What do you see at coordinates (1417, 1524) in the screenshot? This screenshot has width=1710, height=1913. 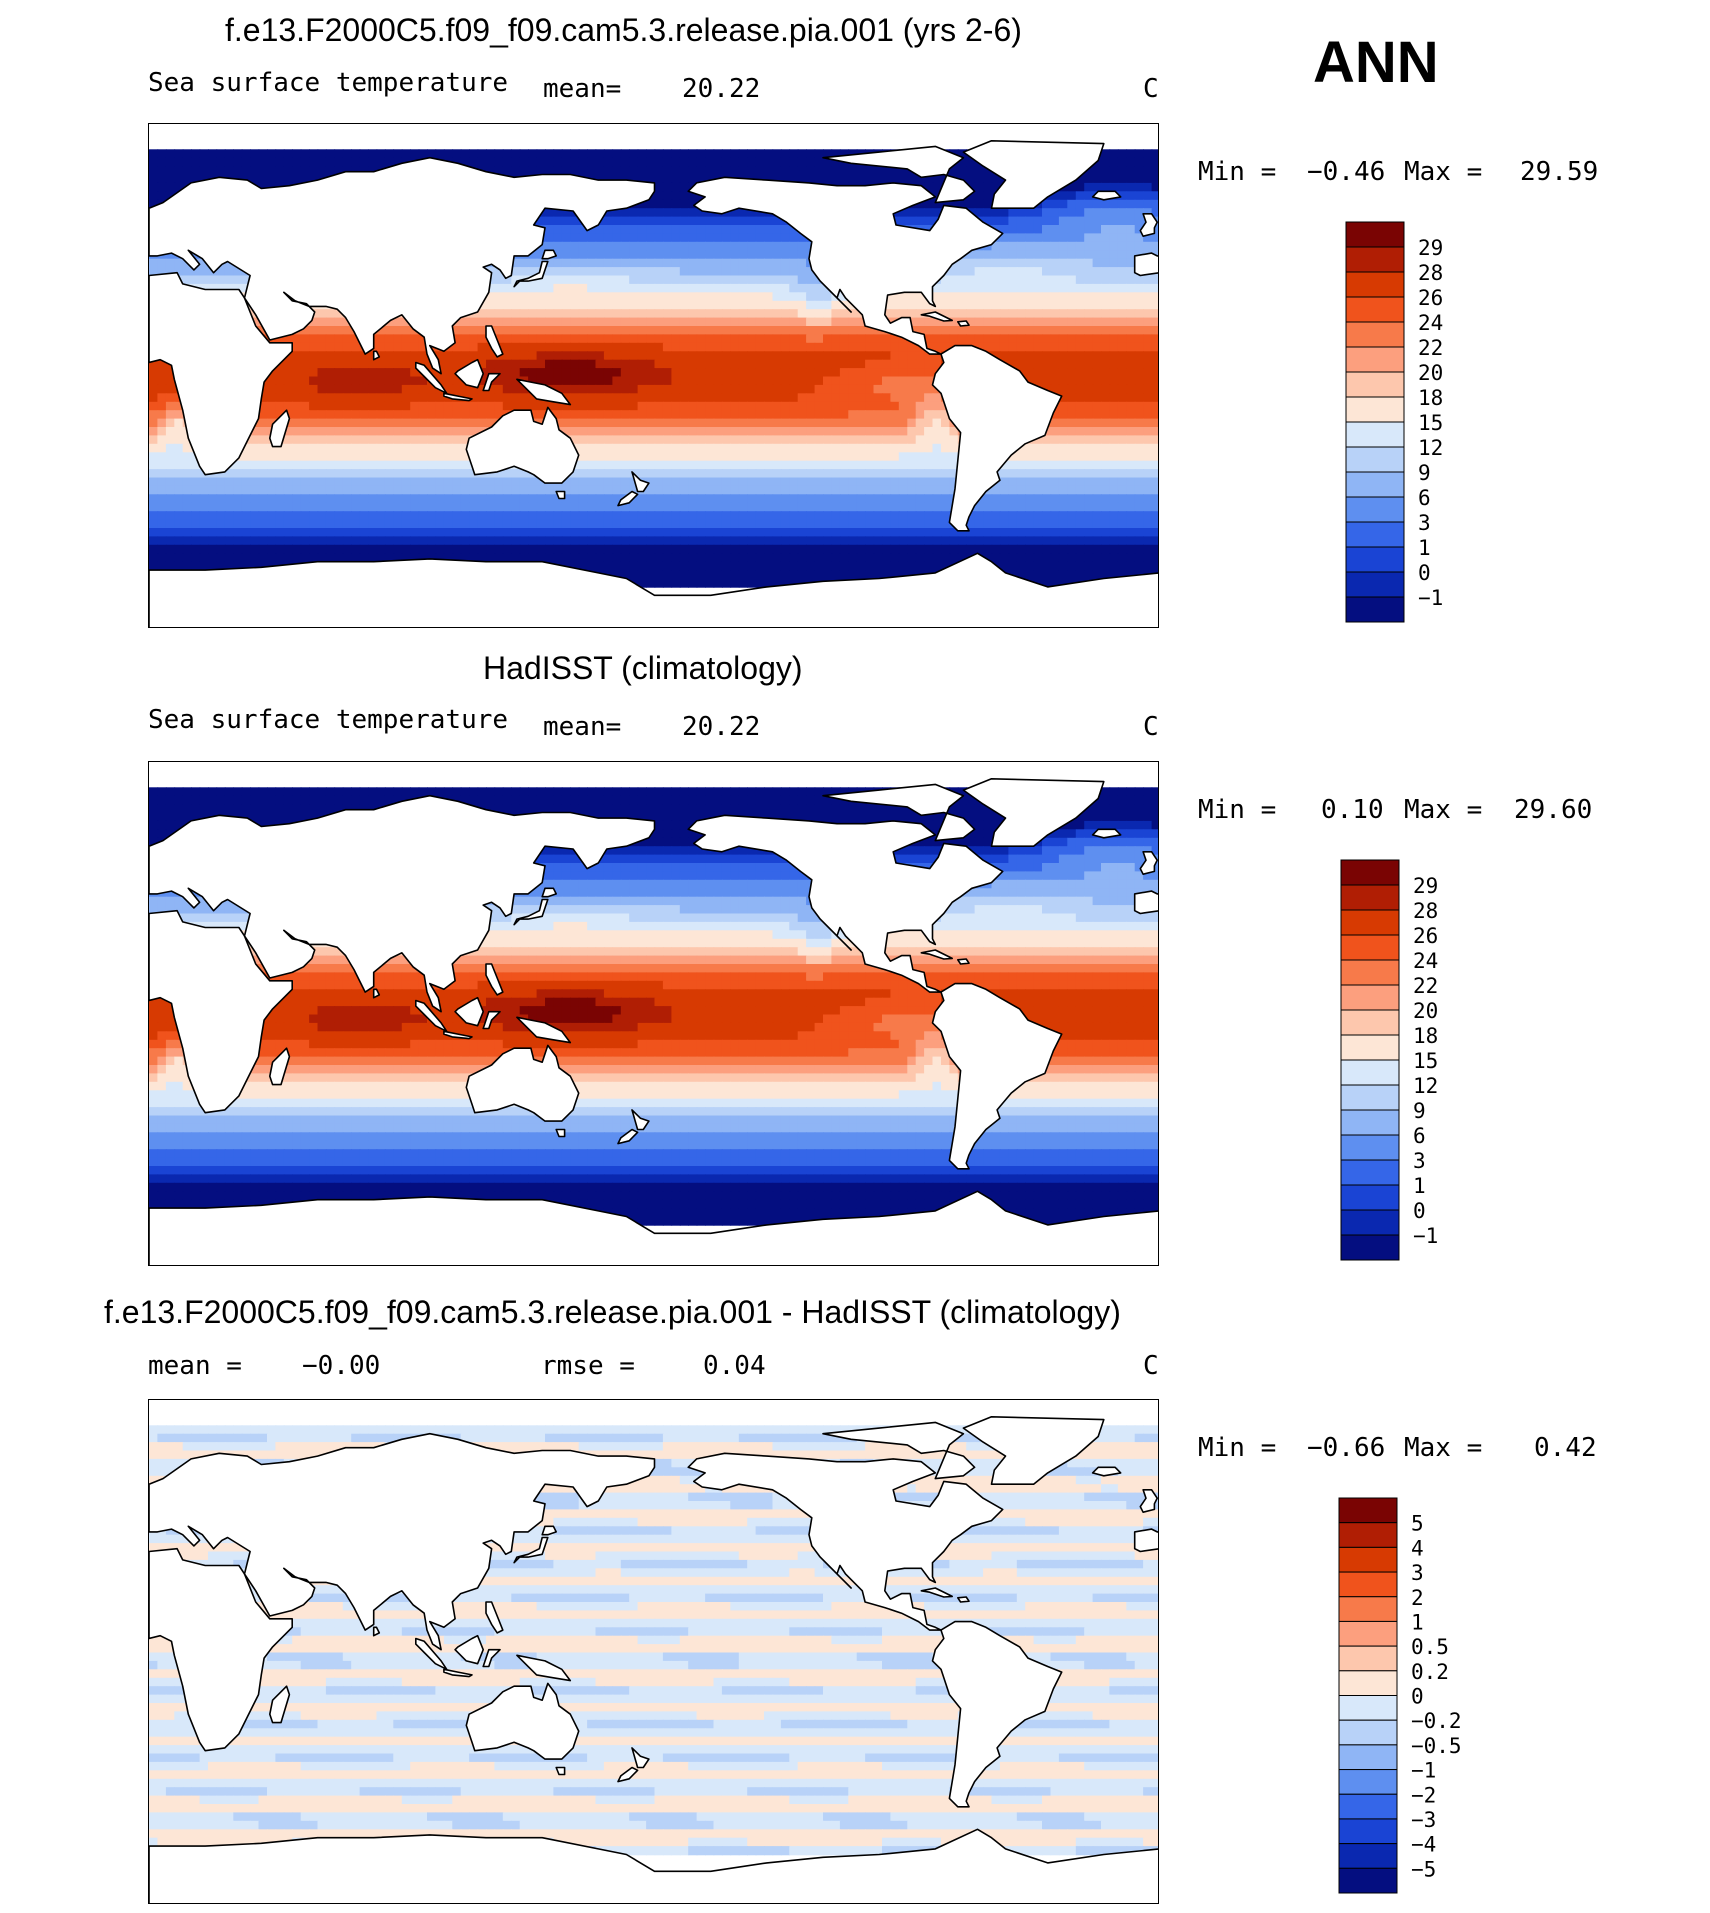 I see `colorbar-tick-label: 5` at bounding box center [1417, 1524].